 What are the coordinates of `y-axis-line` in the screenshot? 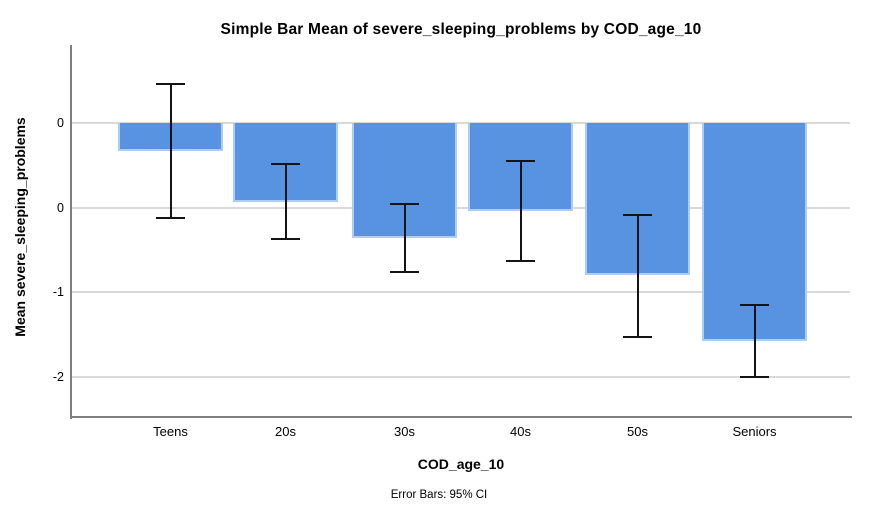 It's located at (71, 232).